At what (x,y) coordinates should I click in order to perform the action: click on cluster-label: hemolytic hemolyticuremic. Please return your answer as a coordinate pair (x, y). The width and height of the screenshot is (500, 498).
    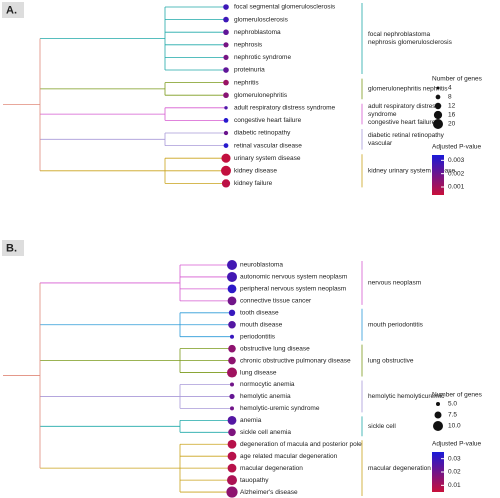
    Looking at the image, I should click on (406, 396).